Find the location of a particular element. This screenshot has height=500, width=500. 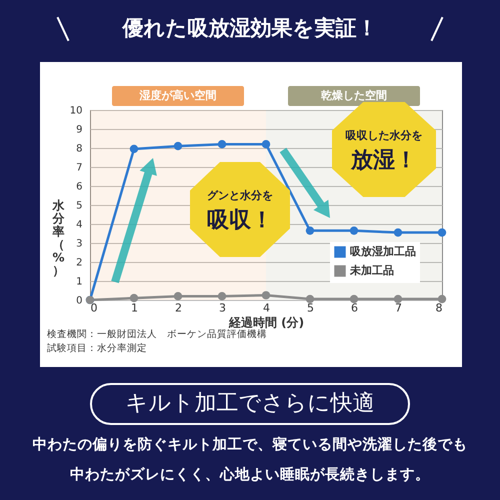

text: 中わたがズレにくく、心地よい睡眠が長続きします。 is located at coordinates (250, 474).